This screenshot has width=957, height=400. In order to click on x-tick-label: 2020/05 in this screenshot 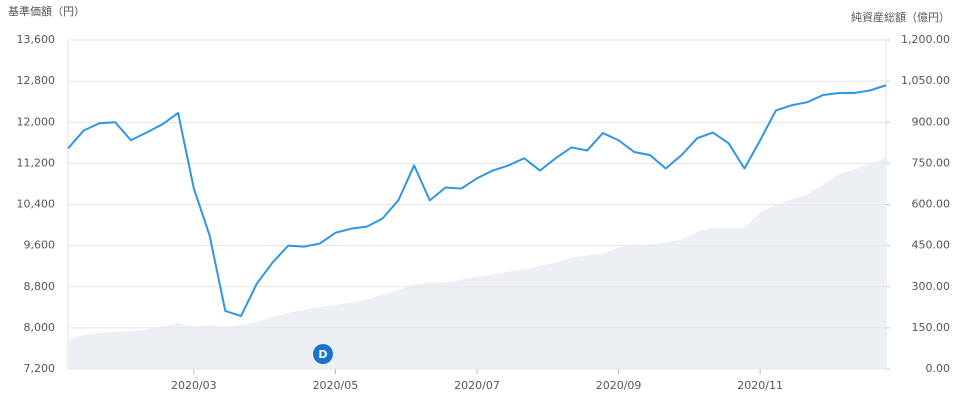, I will do `click(336, 385)`.